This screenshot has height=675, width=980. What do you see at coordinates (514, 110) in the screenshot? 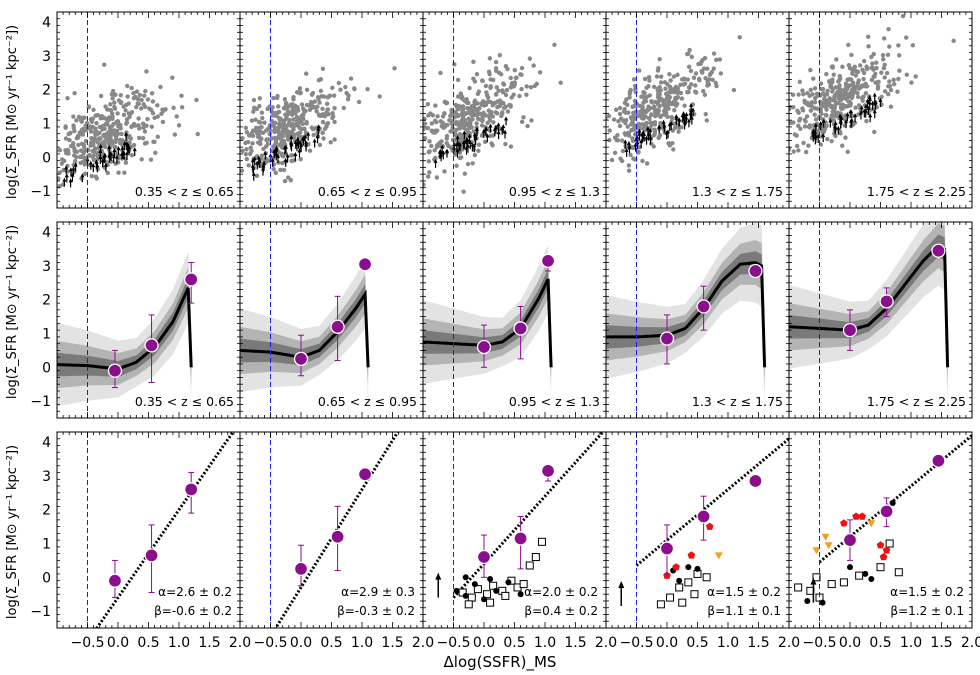
I see `panel-r1-c3: 0.95 < z ≤ 1.3` at bounding box center [514, 110].